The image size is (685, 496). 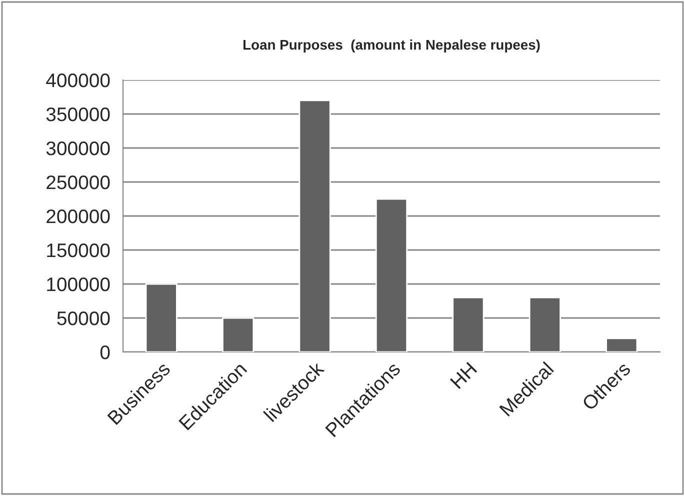 What do you see at coordinates (78, 182) in the screenshot?
I see `y-tick-label: 250000` at bounding box center [78, 182].